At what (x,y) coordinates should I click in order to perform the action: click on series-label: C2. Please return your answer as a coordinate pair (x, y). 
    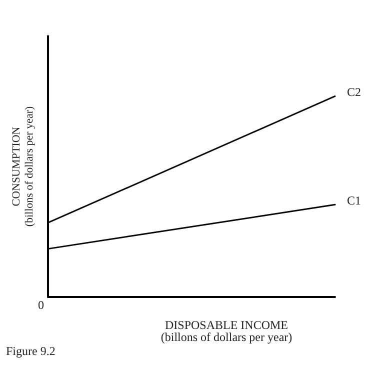
    Looking at the image, I should click on (354, 92).